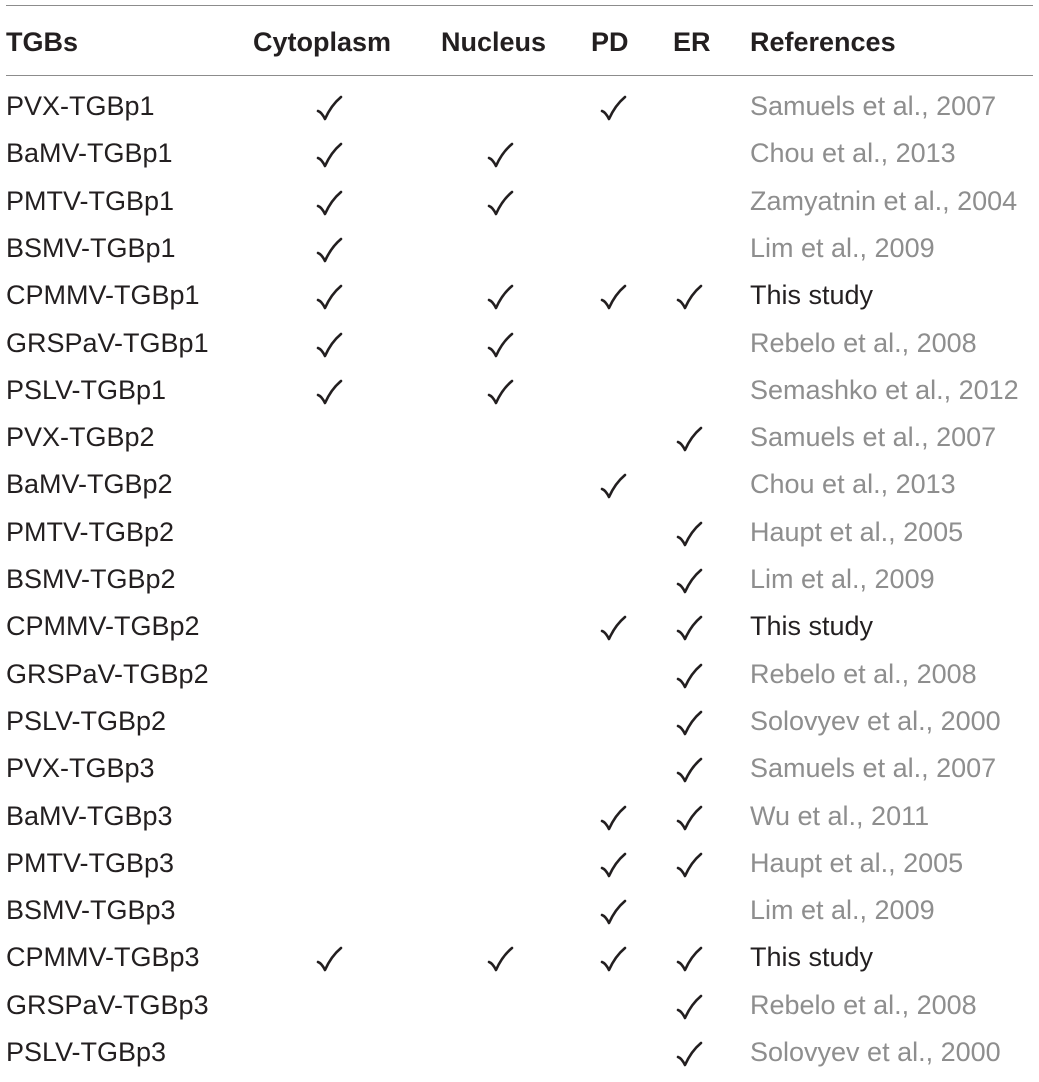 This screenshot has width=1039, height=1082. Describe the element at coordinates (519, 957) in the screenshot. I see `table-row: CPMMV-TGBp3 This study` at that location.